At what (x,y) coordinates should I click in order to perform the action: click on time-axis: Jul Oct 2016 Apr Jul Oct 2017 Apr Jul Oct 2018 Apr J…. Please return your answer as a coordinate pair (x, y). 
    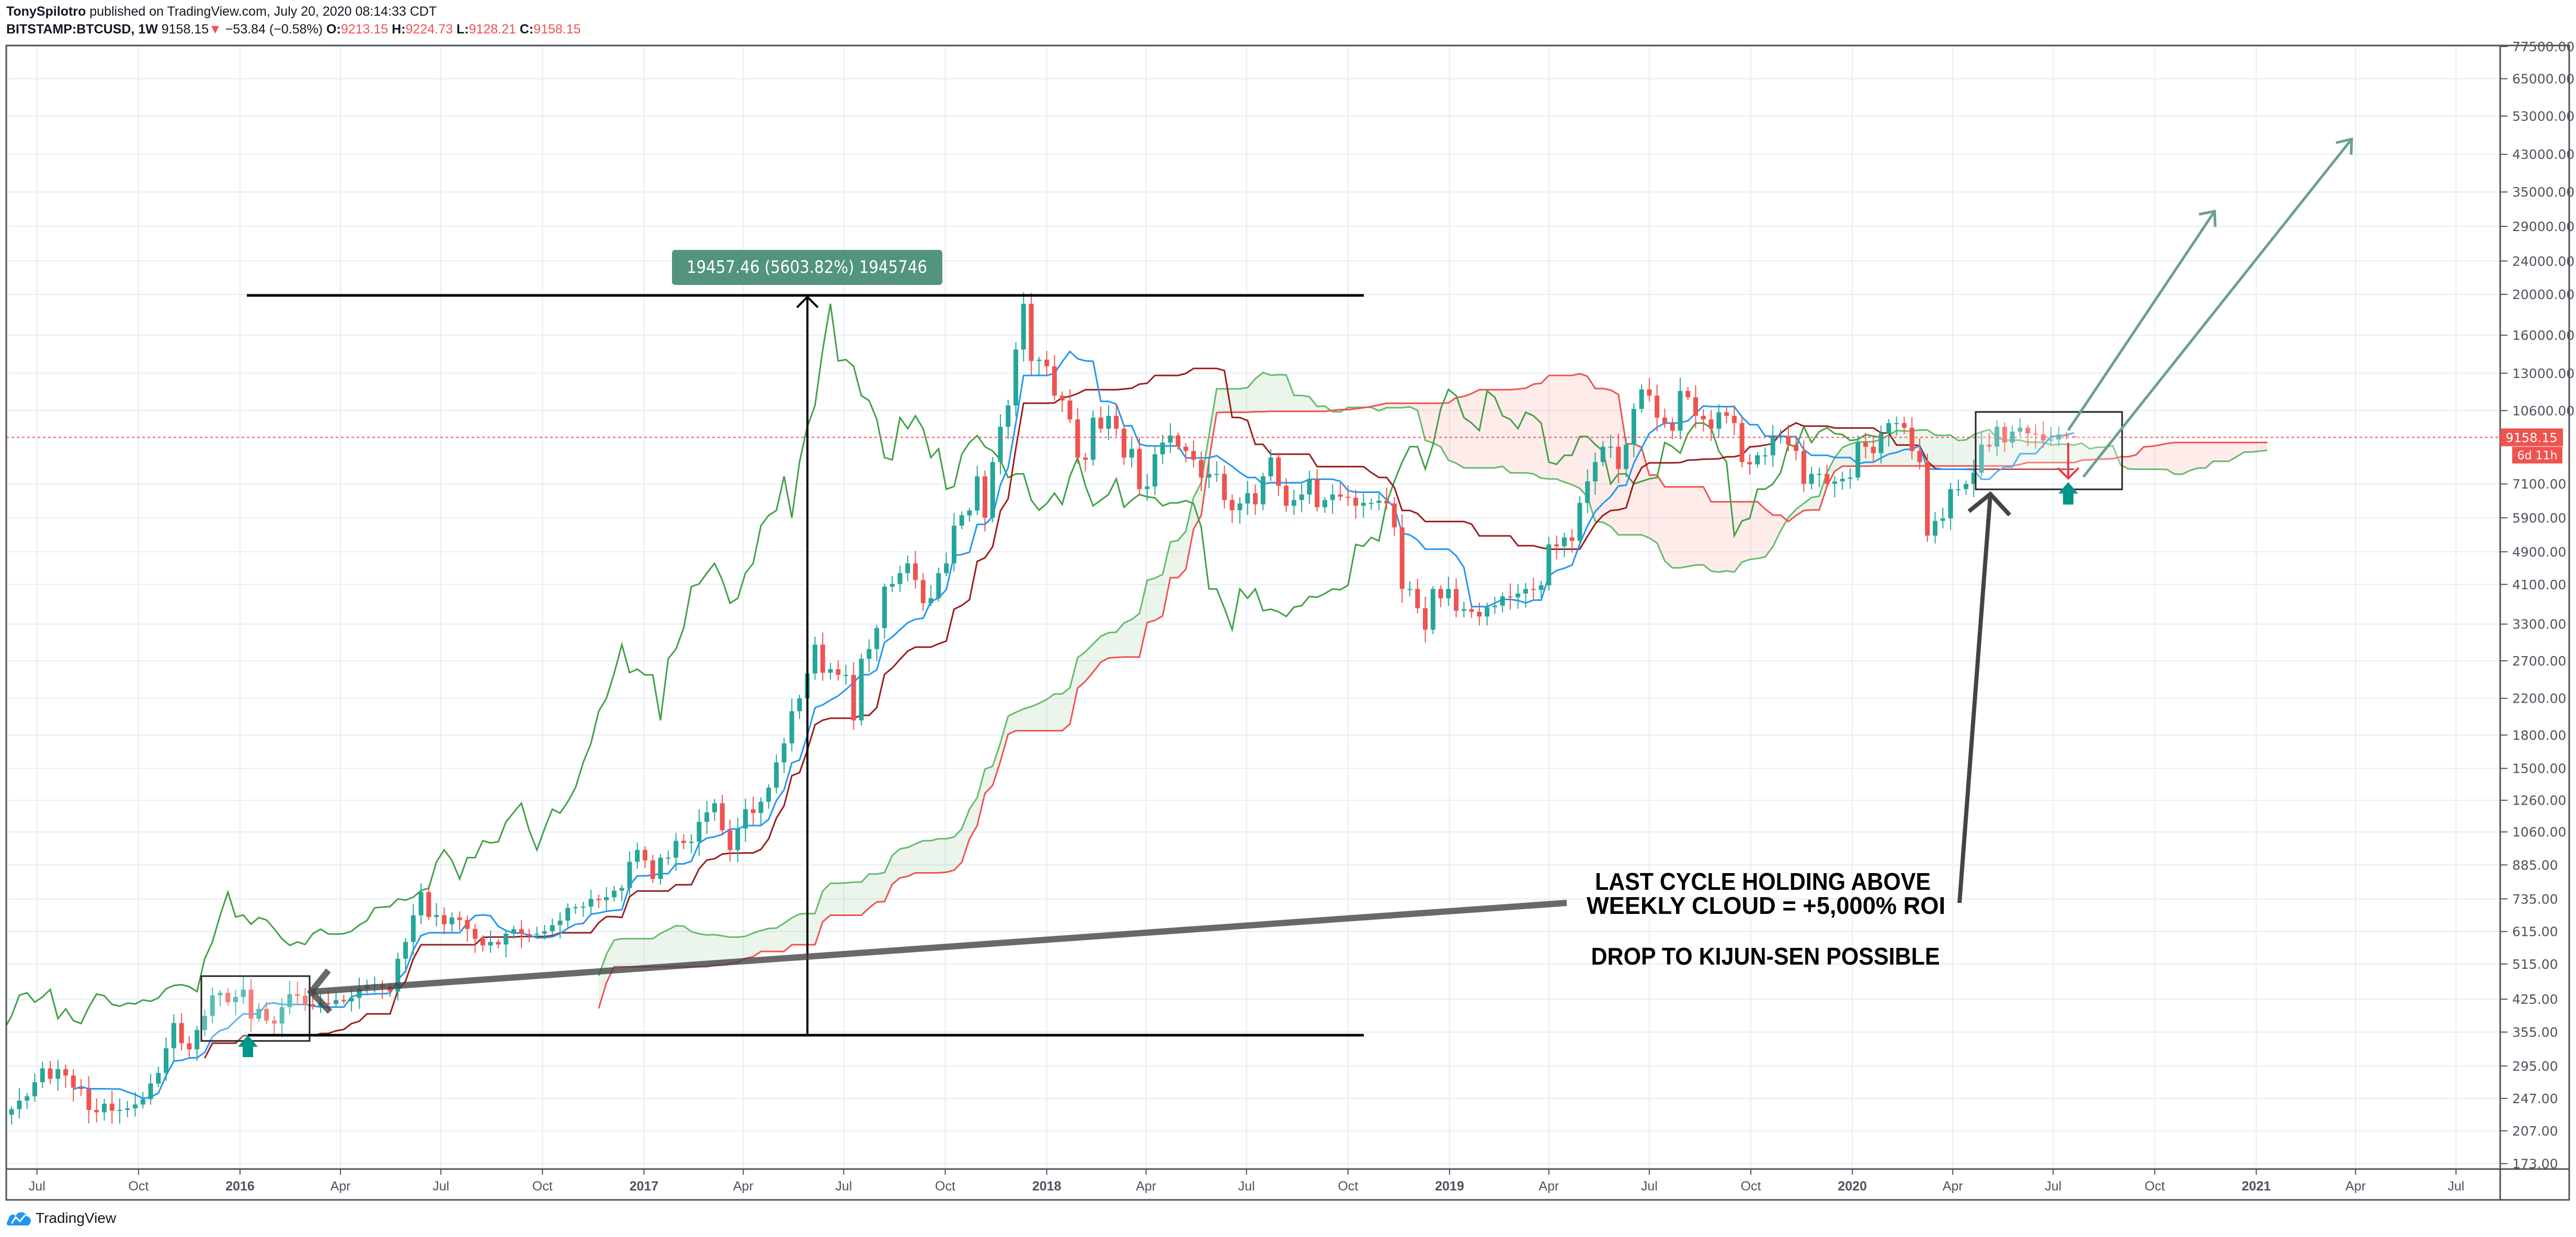
    Looking at the image, I should click on (1247, 1181).